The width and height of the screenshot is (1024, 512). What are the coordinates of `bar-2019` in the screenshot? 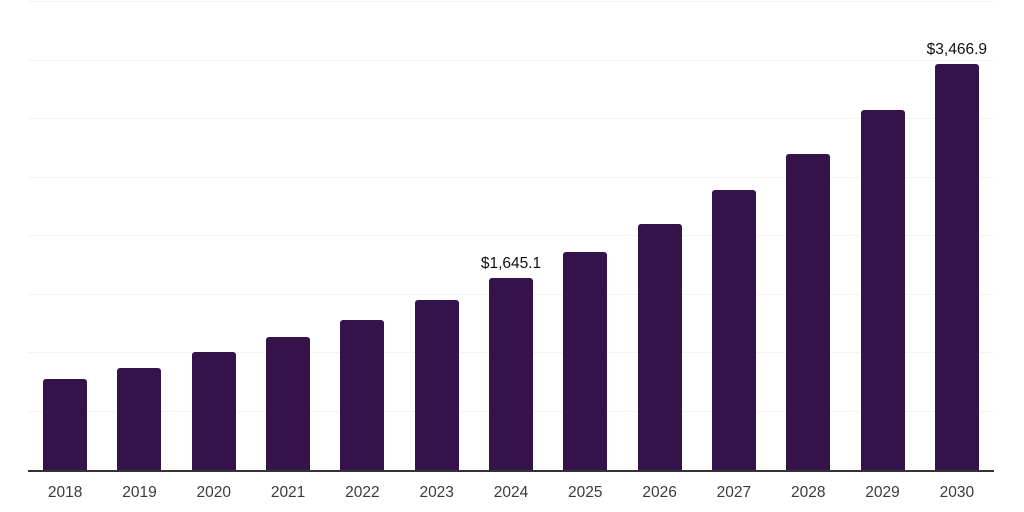 It's located at (139, 419).